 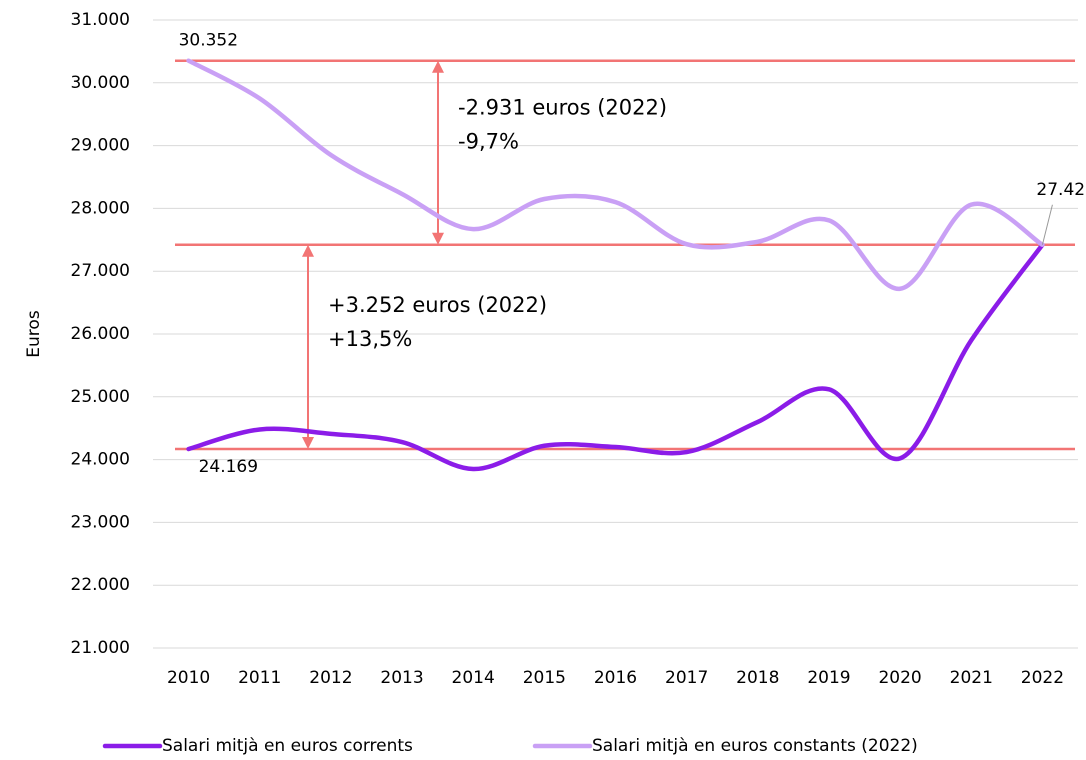 I want to click on y-tick-label: 30.000, so click(x=100, y=83).